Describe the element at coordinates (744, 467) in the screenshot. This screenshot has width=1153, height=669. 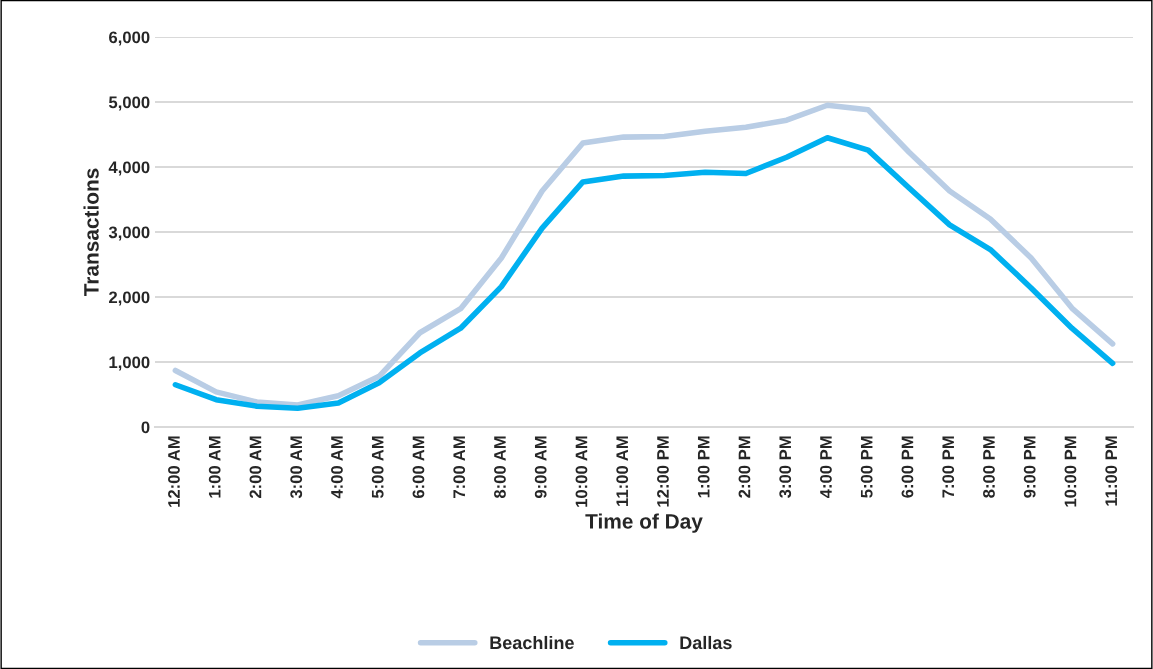
I see `x-tick-label: 2:00 PM` at that location.